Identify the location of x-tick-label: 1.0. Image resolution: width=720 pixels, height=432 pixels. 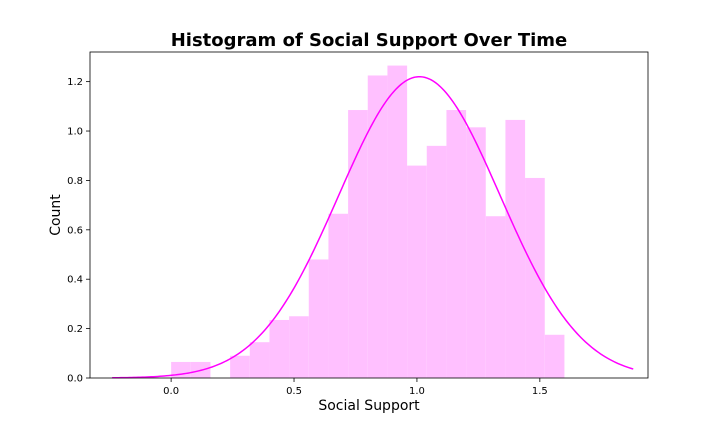
(417, 391).